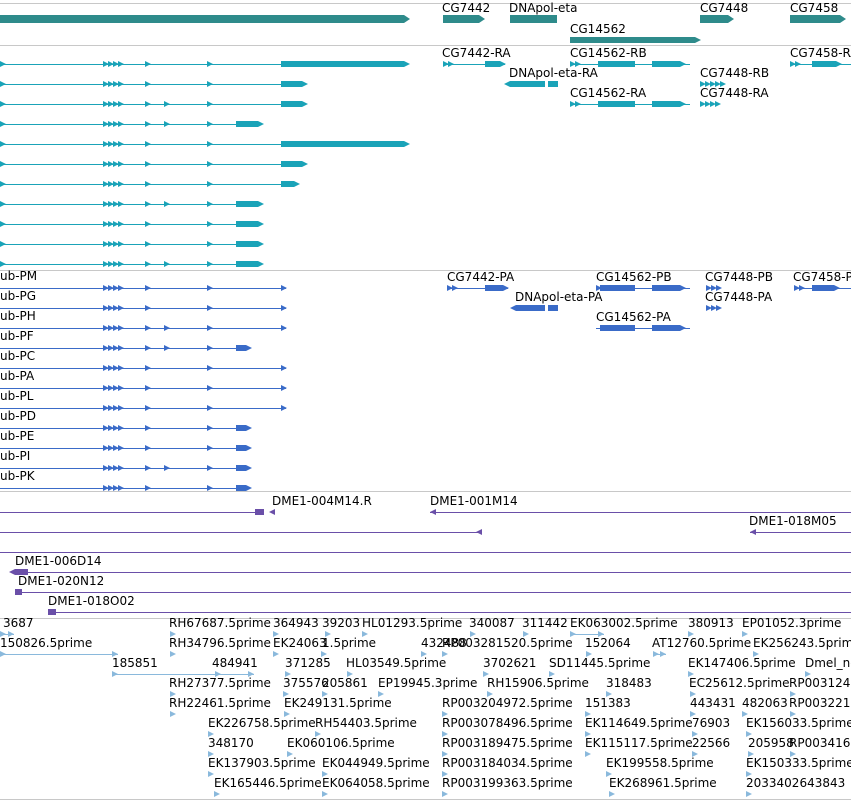  I want to click on est-label: Dmel_ne, so click(828, 663).